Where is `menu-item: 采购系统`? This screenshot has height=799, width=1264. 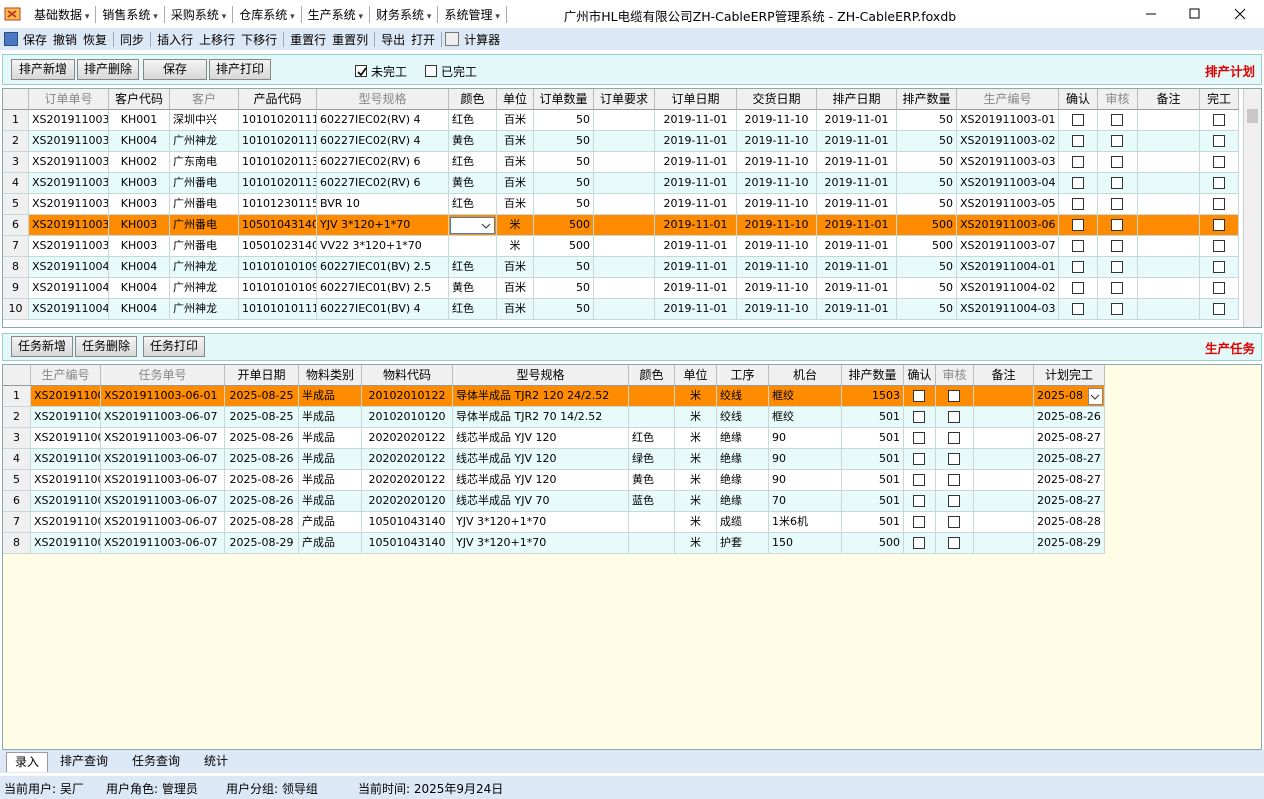 menu-item: 采购系统 is located at coordinates (199, 14).